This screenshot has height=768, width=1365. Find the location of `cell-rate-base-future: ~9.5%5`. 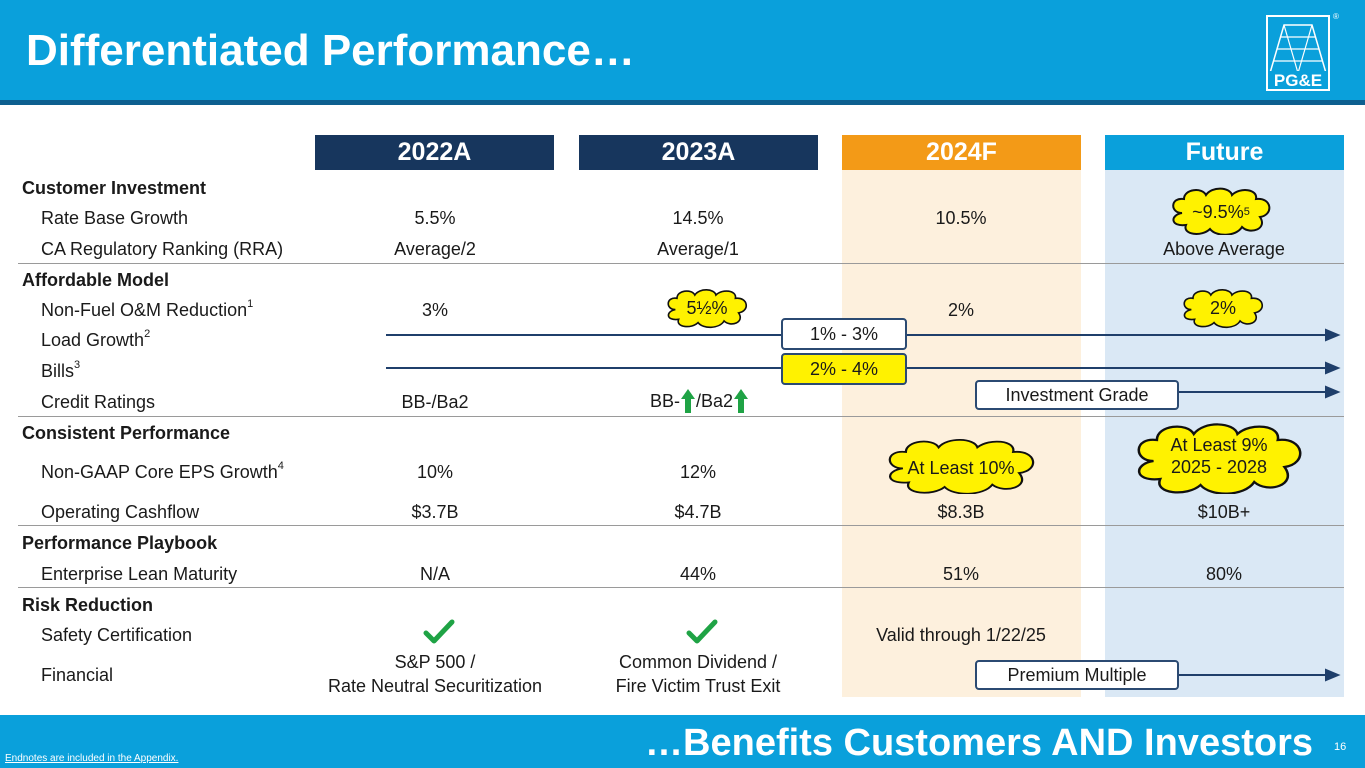

cell-rate-base-future: ~9.5%5 is located at coordinates (1221, 212).